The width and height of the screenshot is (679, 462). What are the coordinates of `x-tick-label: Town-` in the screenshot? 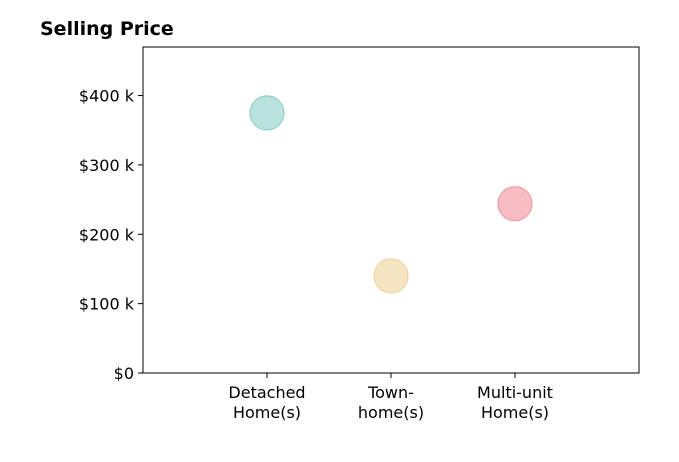 It's located at (390, 392).